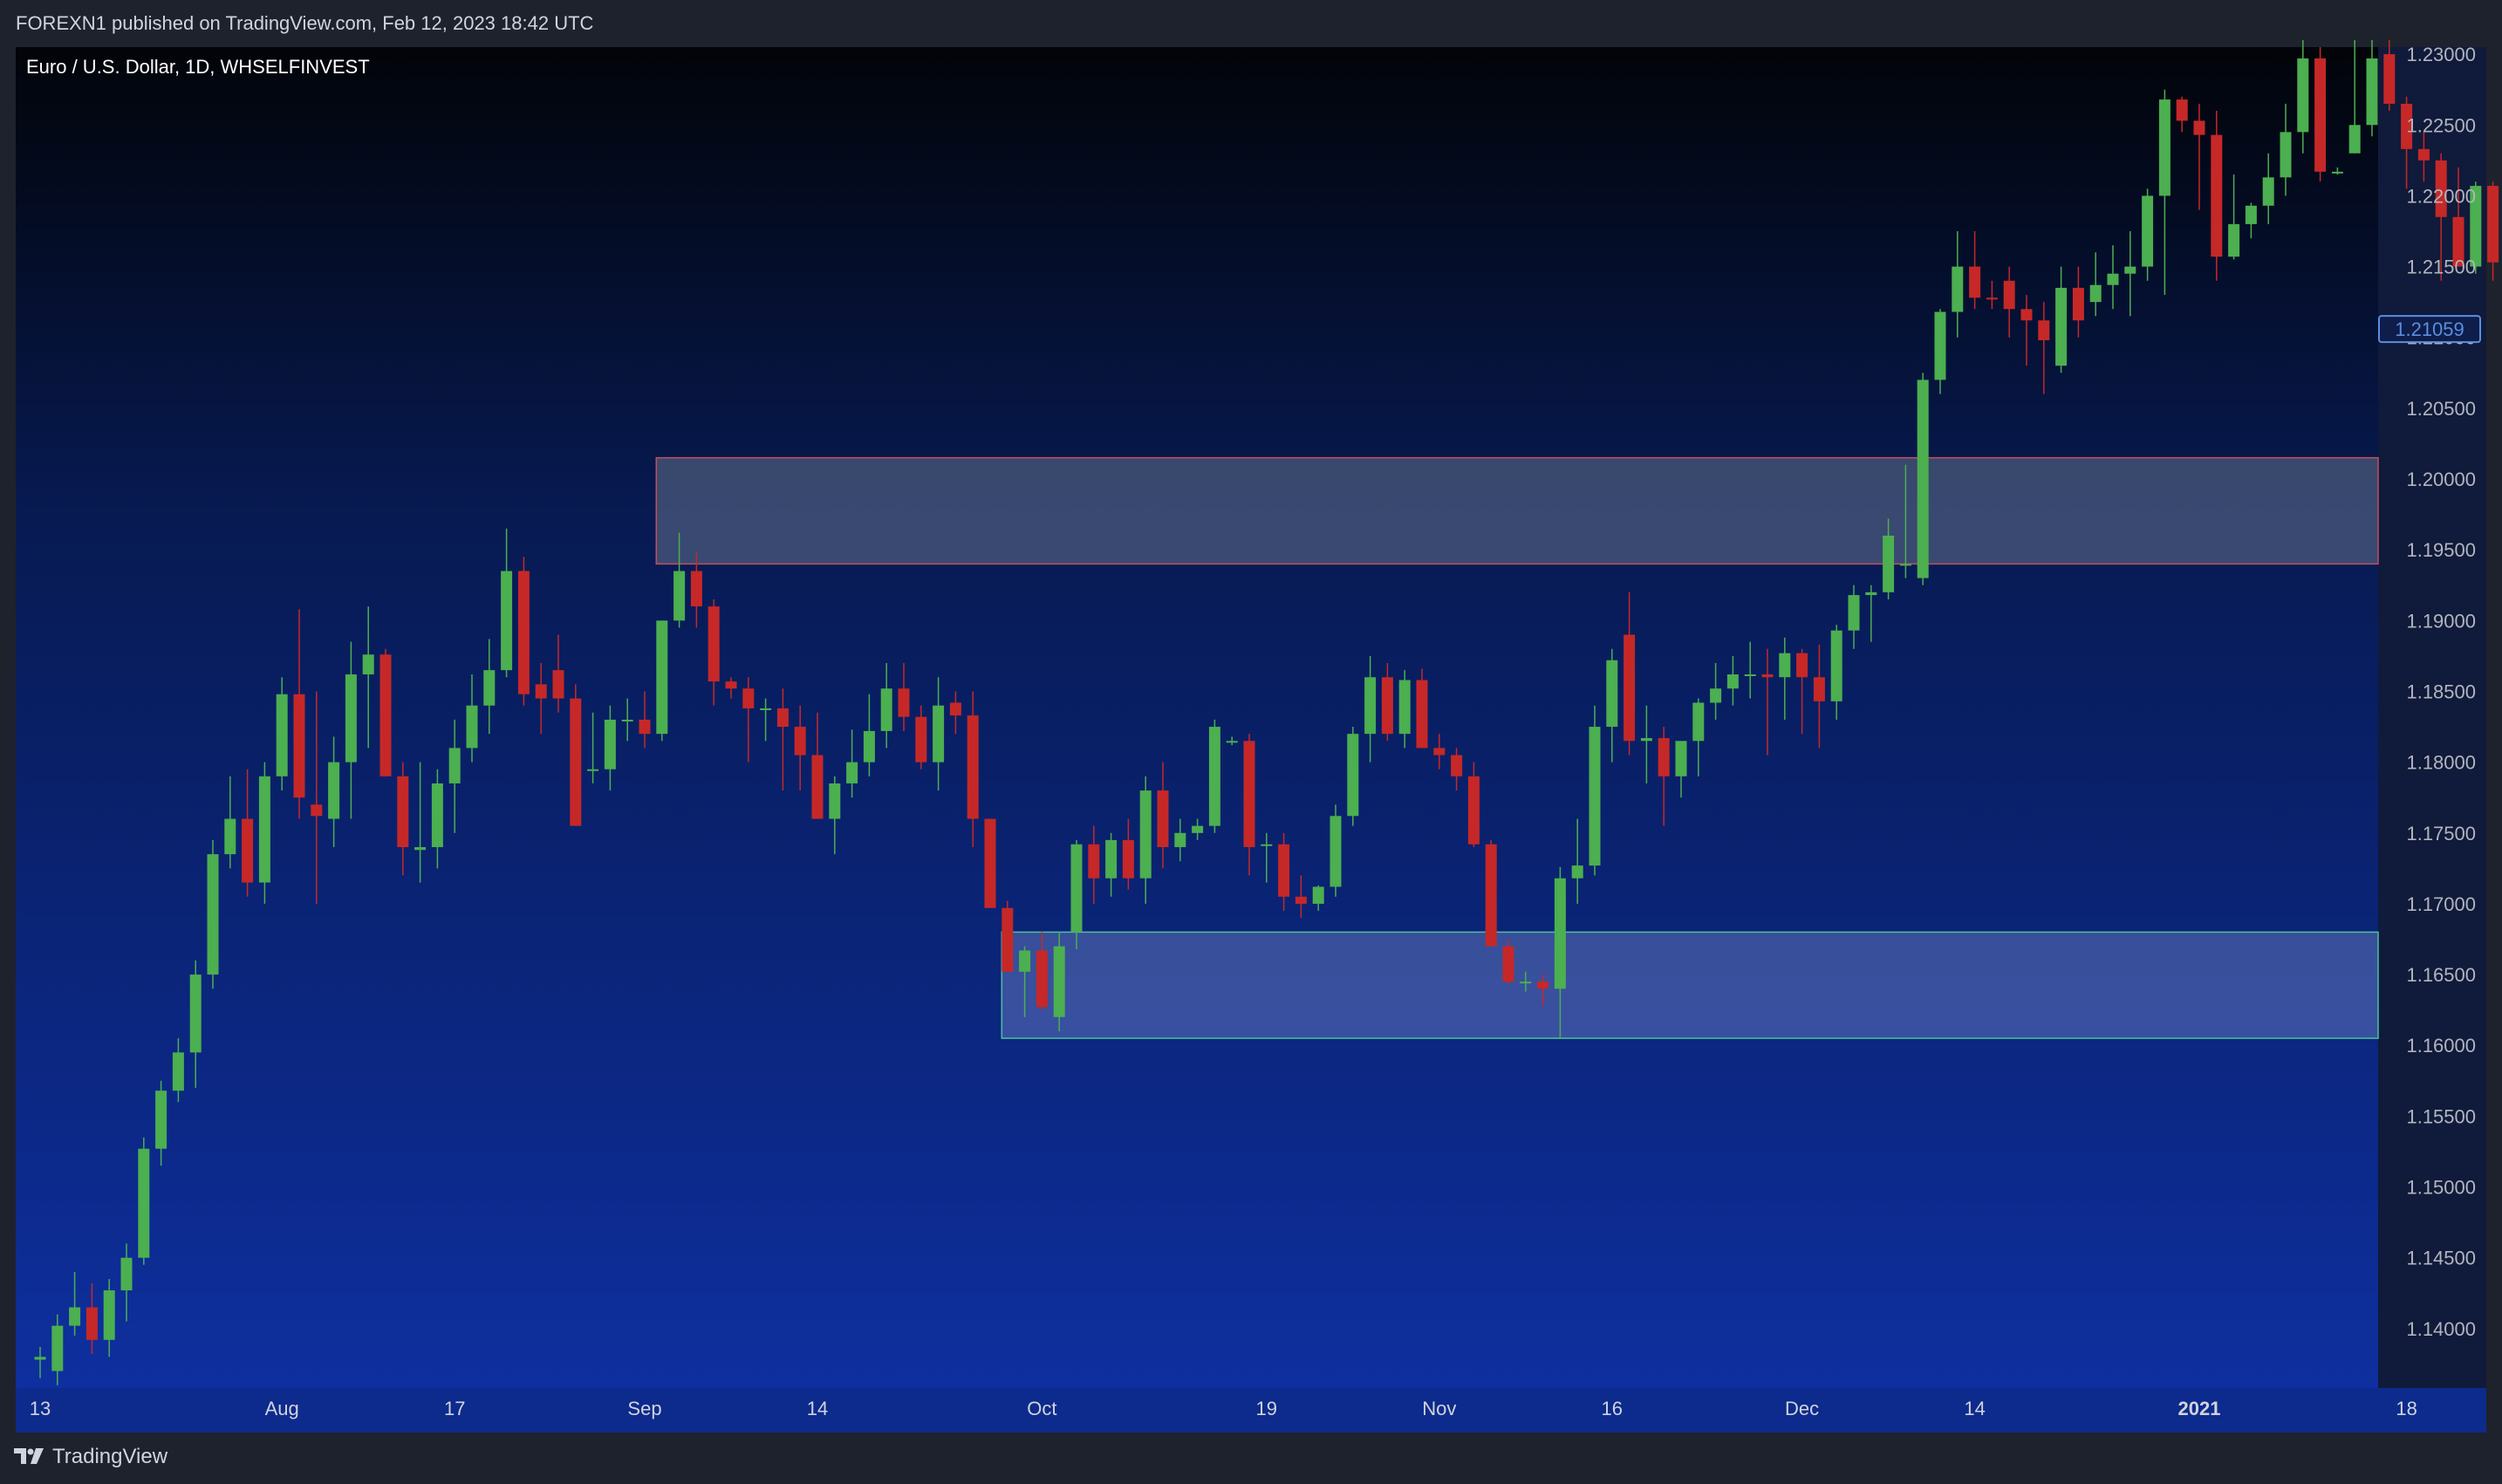  Describe the element at coordinates (1690, 985) in the screenshot. I see `demand-zone` at that location.